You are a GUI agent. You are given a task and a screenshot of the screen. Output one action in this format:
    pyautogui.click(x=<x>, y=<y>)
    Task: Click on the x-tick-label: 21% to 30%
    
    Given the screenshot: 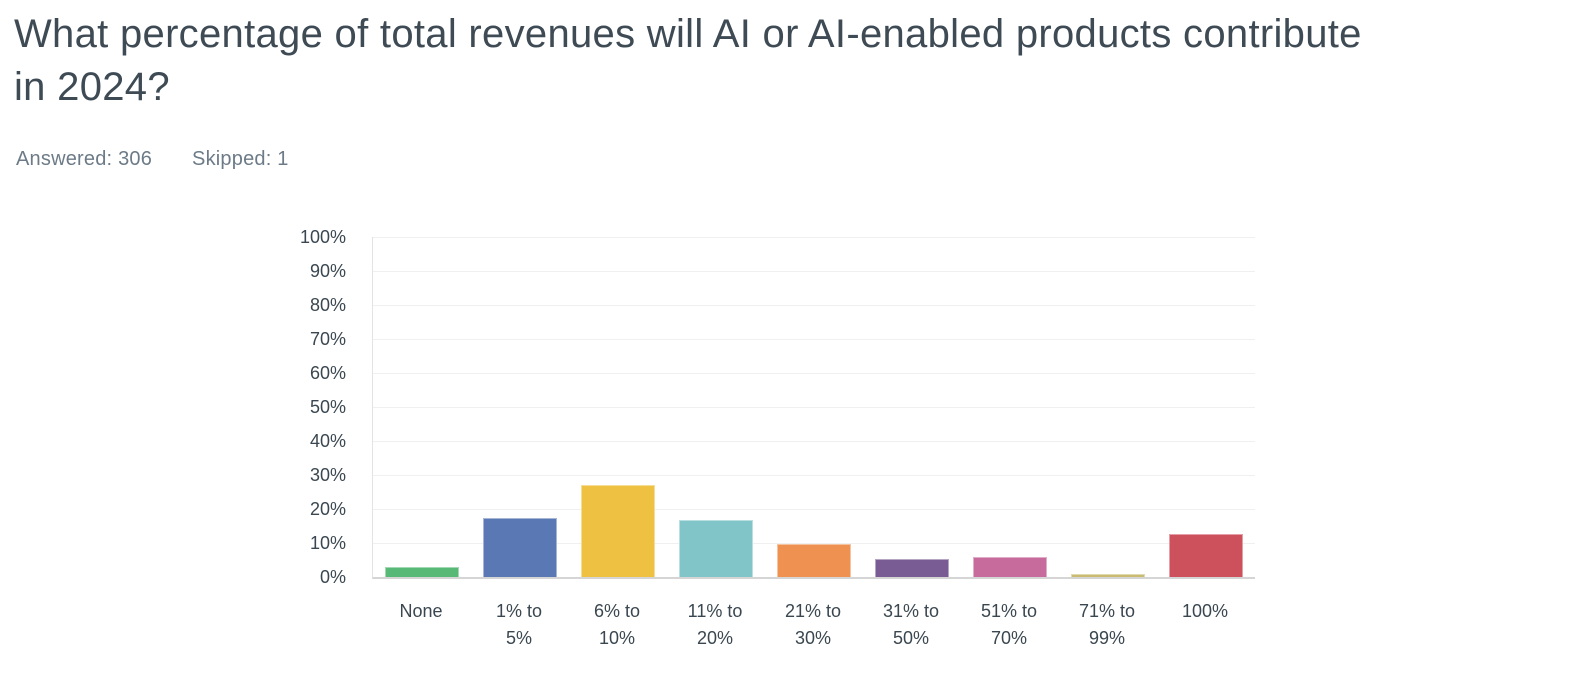 What is the action you would take?
    pyautogui.click(x=813, y=624)
    